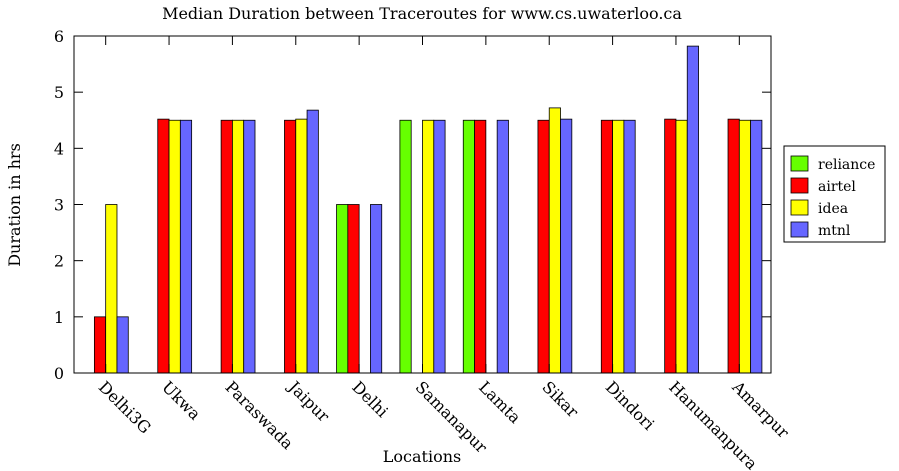 This screenshot has width=899, height=471. What do you see at coordinates (799, 185) in the screenshot?
I see `legend-swatch-airtel` at bounding box center [799, 185].